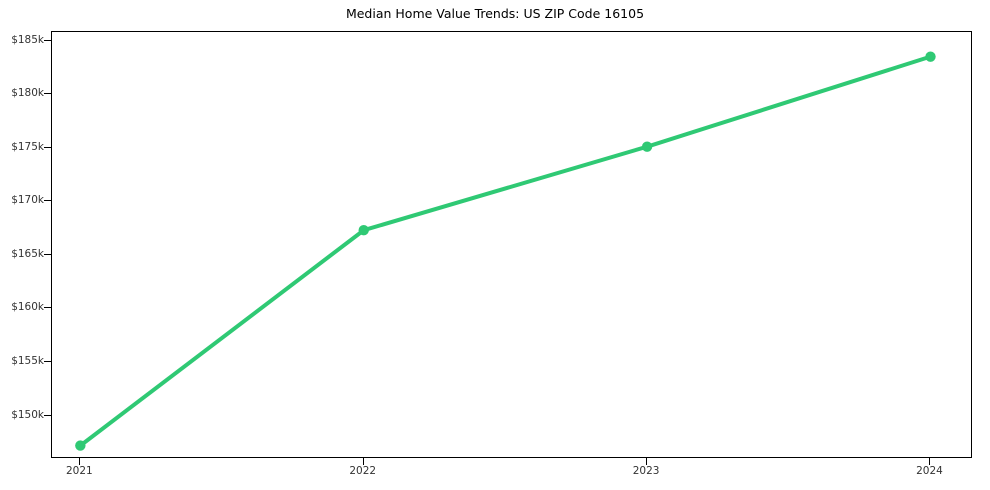 The image size is (990, 490). Describe the element at coordinates (27, 200) in the screenshot. I see `y-tick-label: $170k` at that location.